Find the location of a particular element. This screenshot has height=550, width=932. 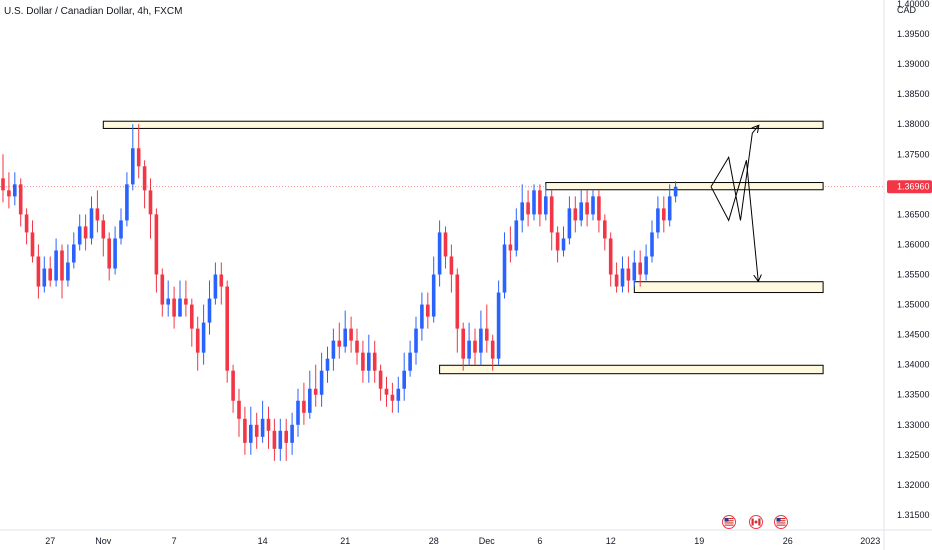

y-tick-label: 1.33000 is located at coordinates (913, 425).